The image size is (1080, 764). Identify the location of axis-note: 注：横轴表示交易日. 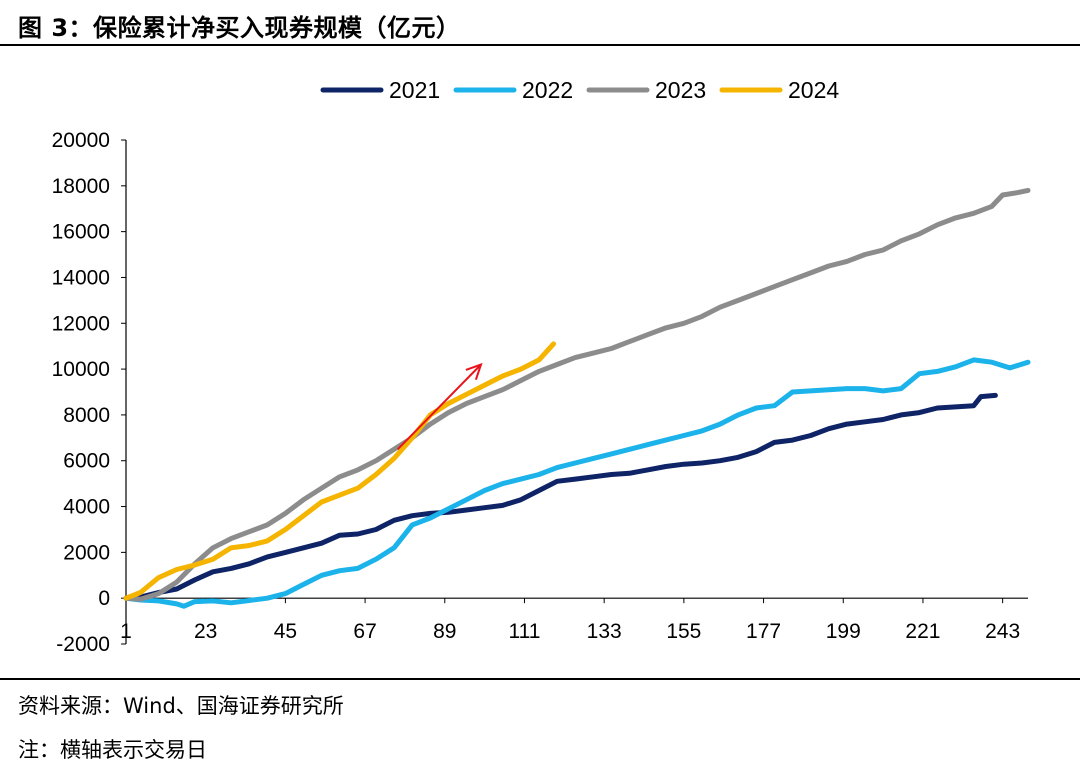
(112, 750).